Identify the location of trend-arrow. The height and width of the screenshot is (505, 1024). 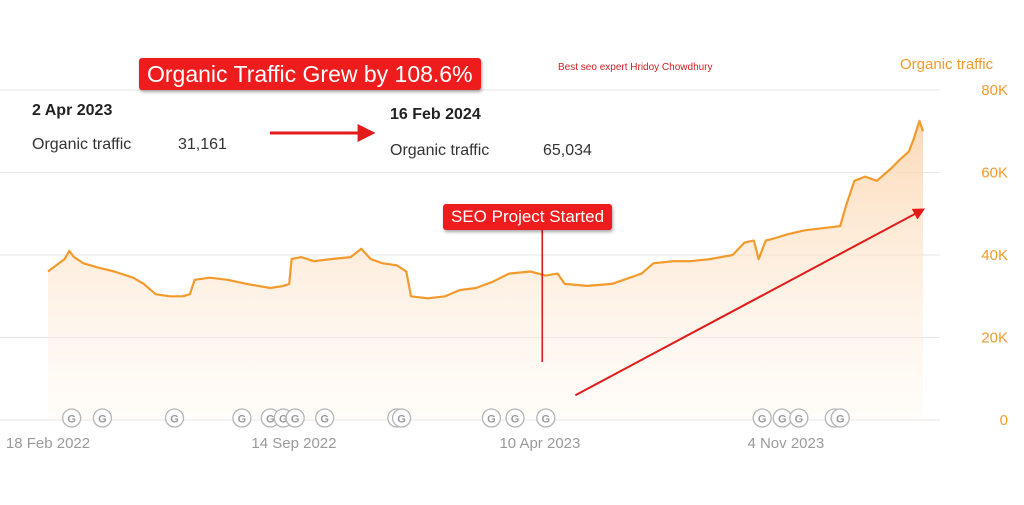
(750, 302).